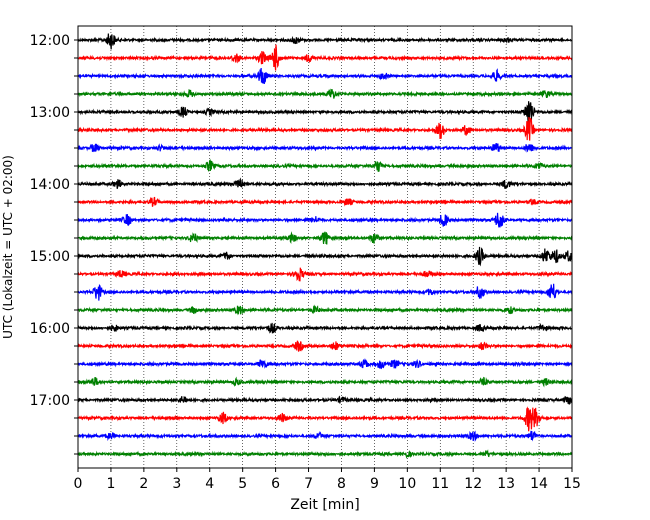 This screenshot has width=650, height=520. I want to click on x-tick-label-3: 3, so click(176, 484).